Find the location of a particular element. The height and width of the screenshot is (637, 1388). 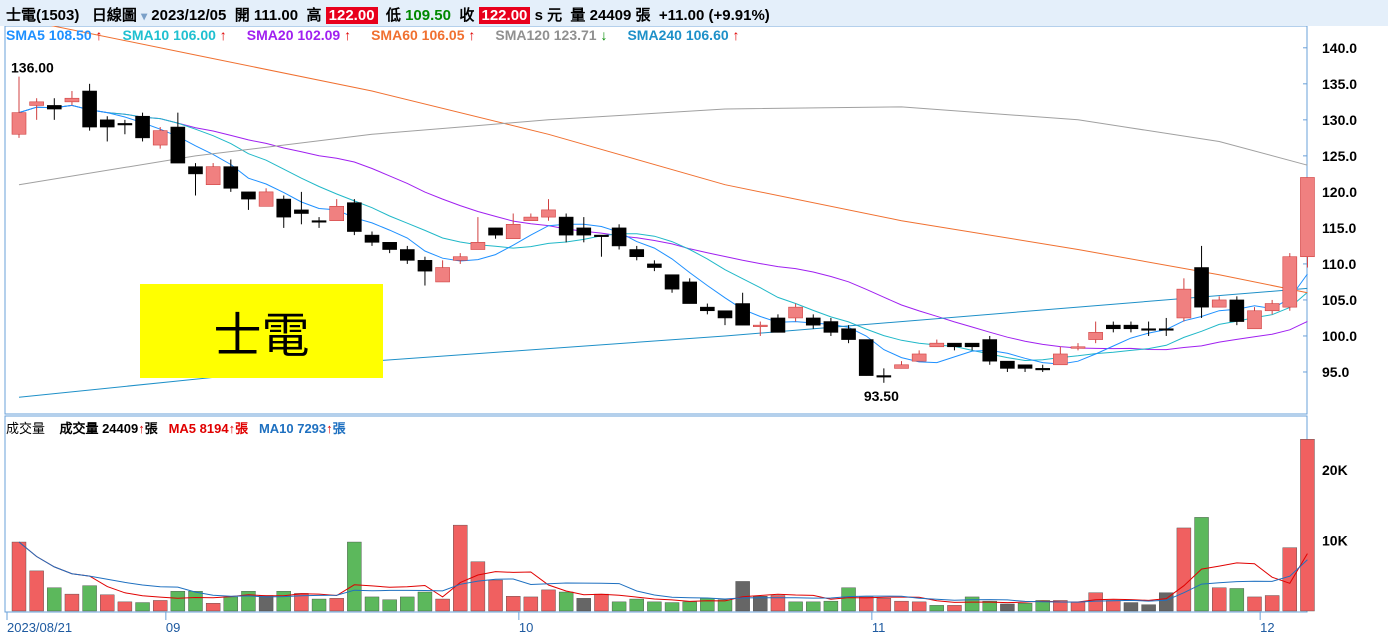

volume-label: 量 is located at coordinates (578, 15).